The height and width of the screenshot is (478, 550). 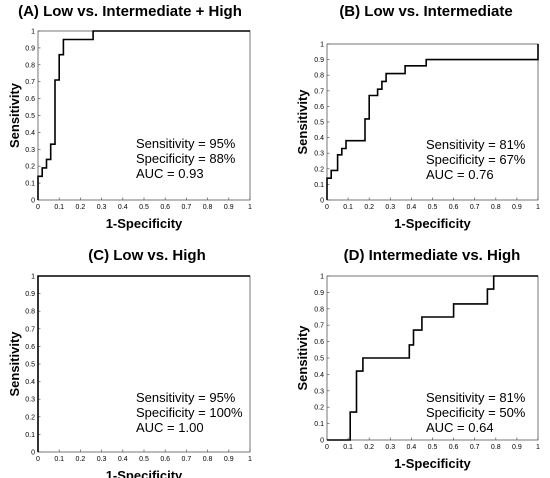 I want to click on panel-0-xtick-label: 0, so click(x=38, y=207).